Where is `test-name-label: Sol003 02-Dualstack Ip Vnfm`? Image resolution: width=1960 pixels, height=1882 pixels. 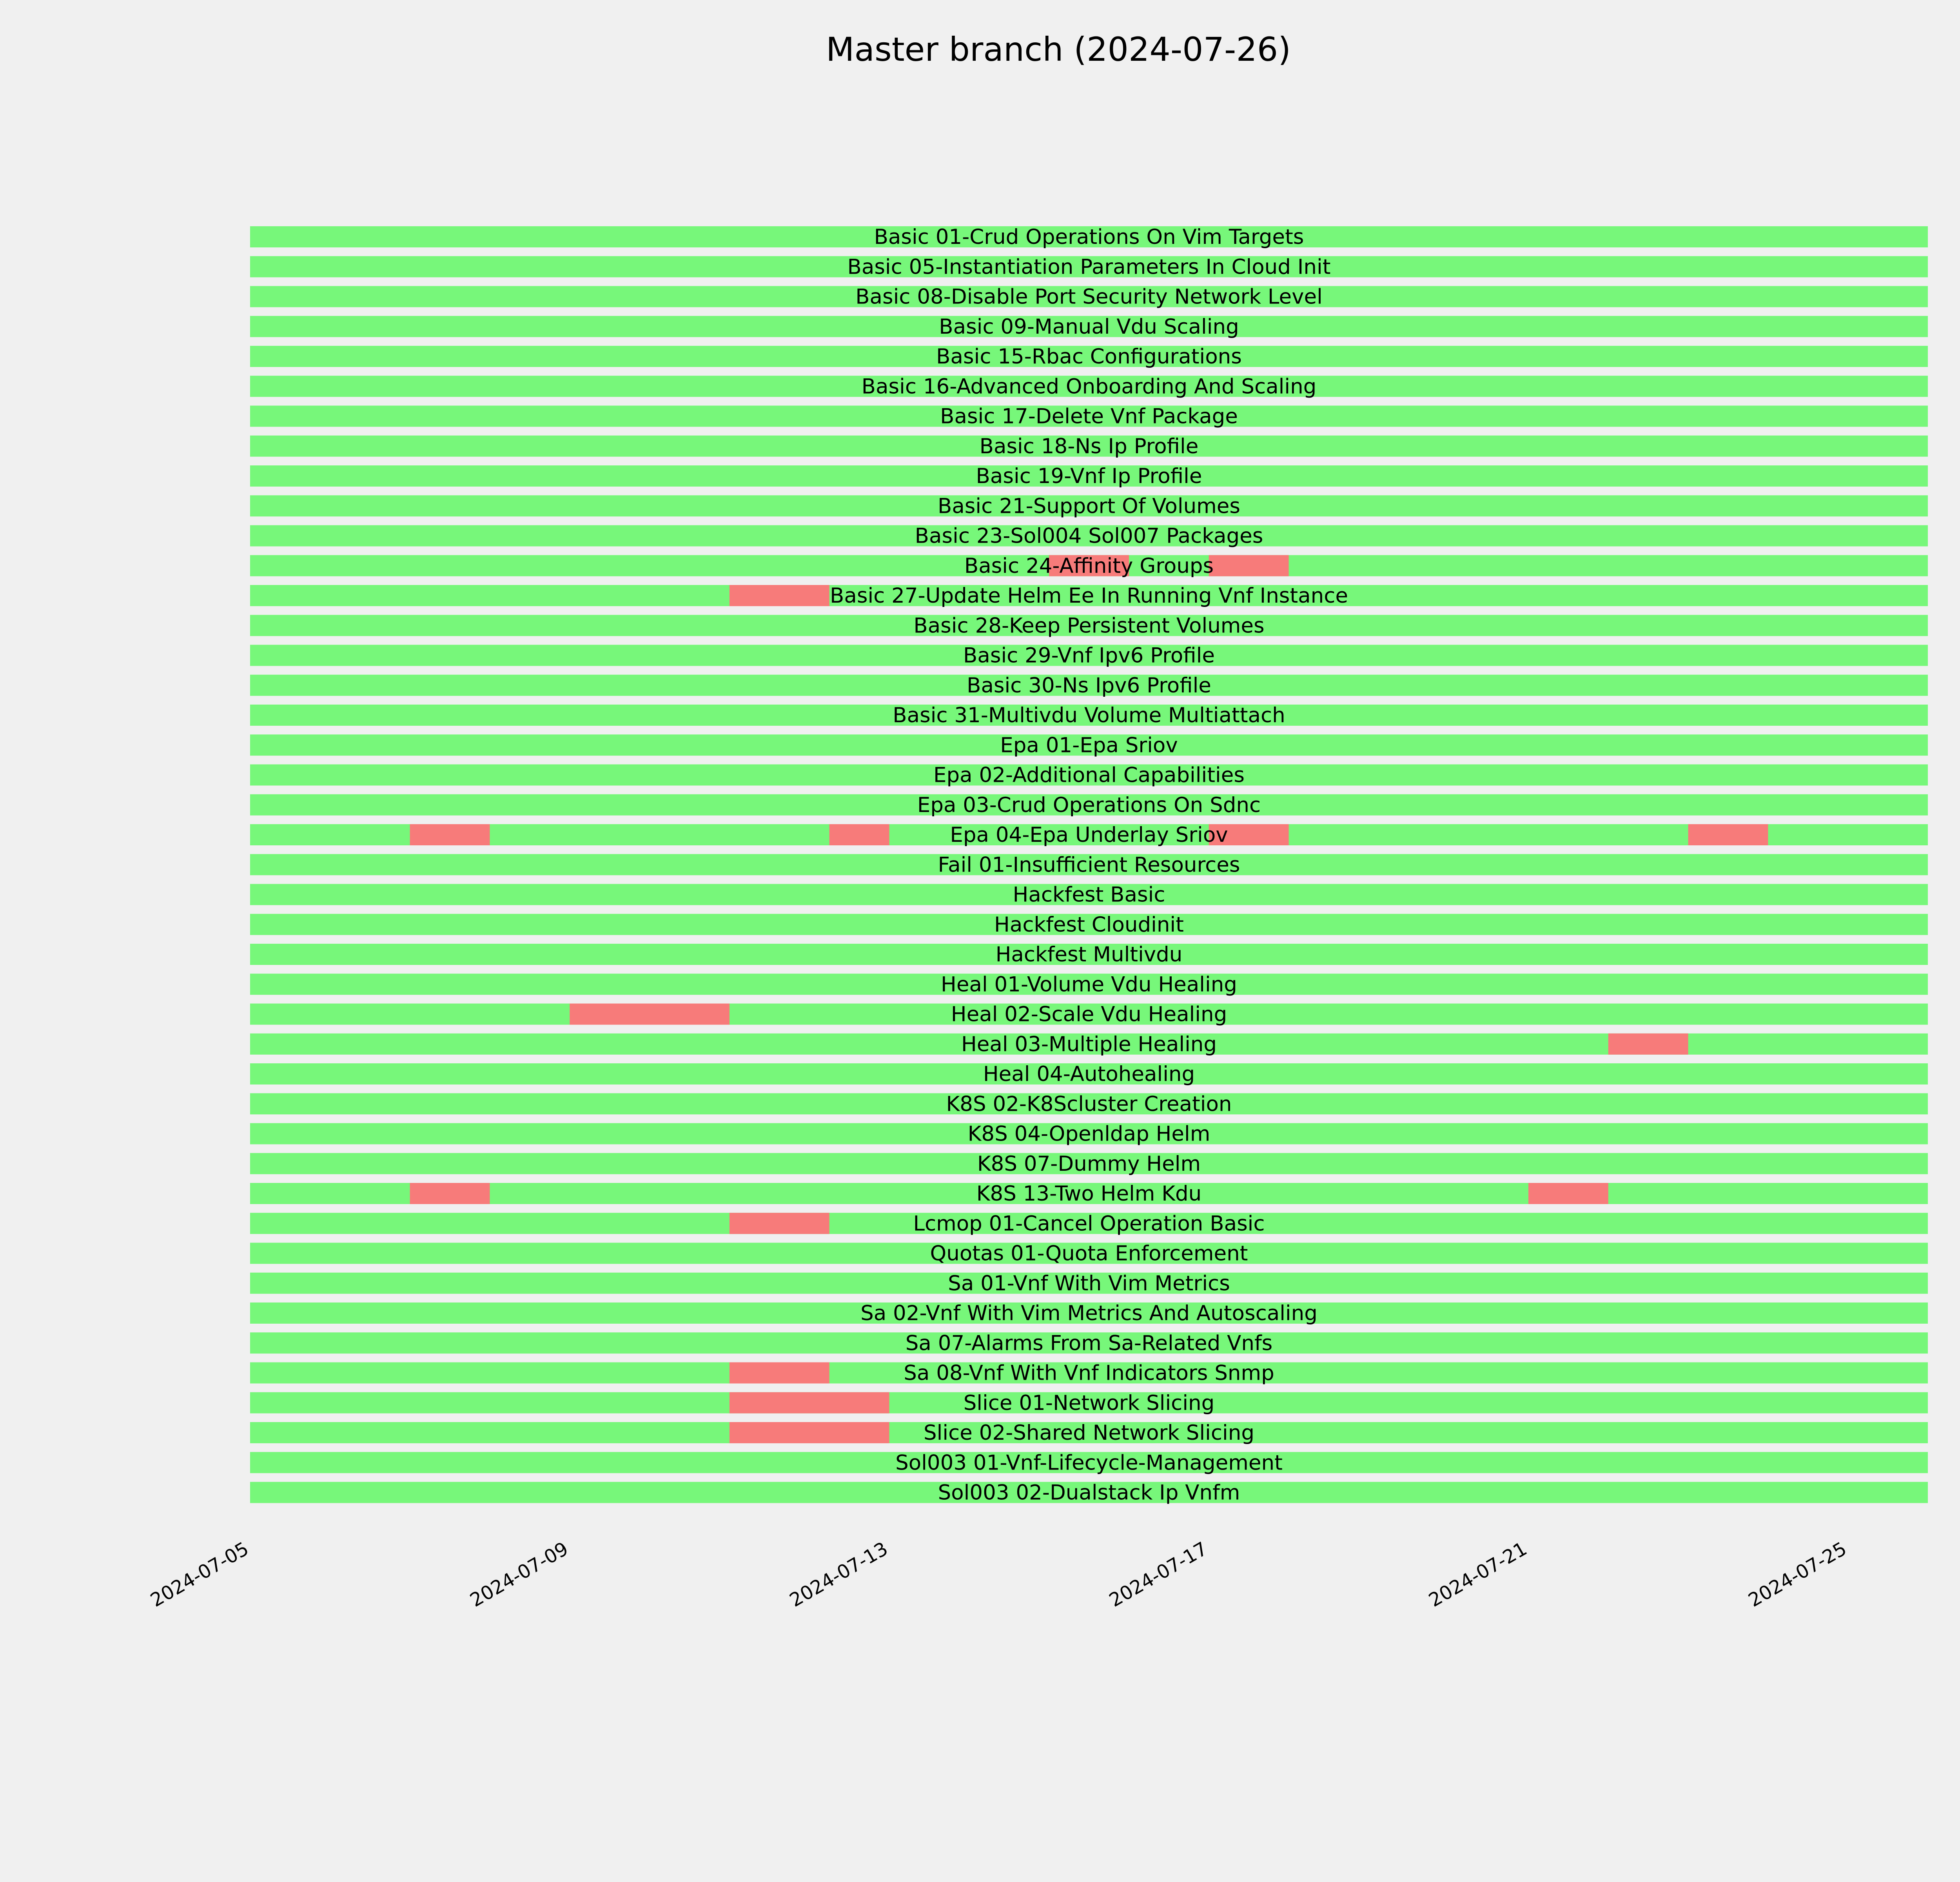
test-name-label: Sol003 02-Dualstack Ip Vnfm is located at coordinates (1089, 1493).